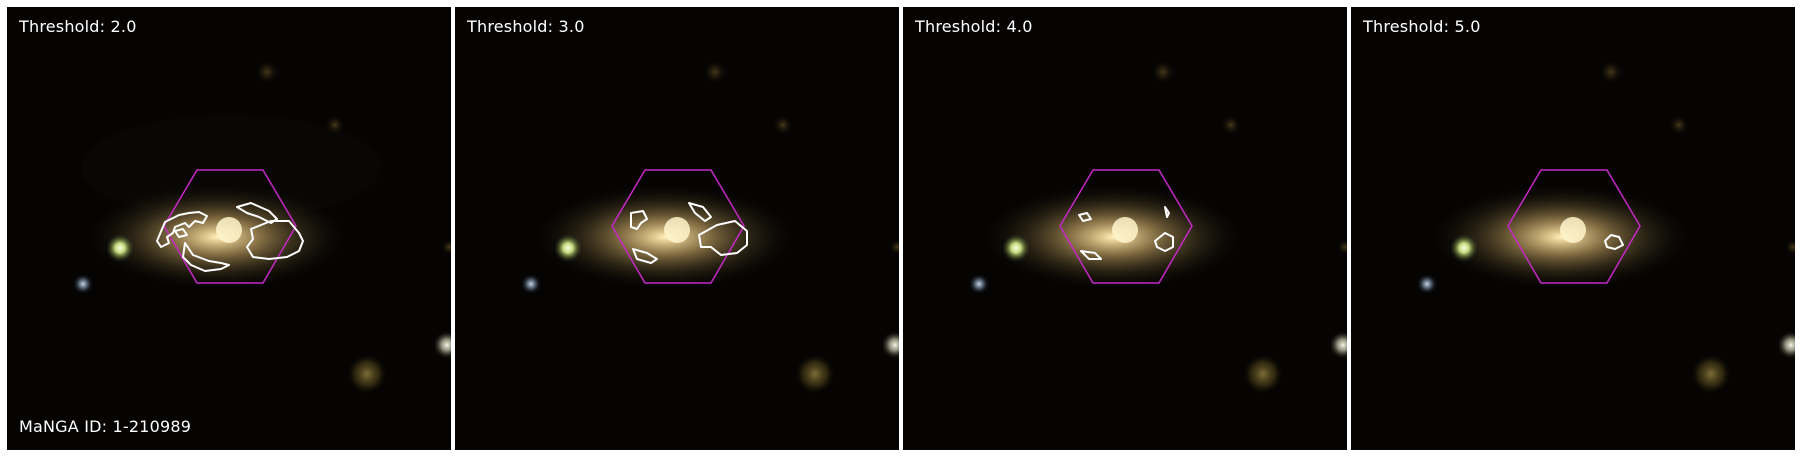 The width and height of the screenshot is (1800, 457). I want to click on threshold-label: Threshold: 5.0, so click(1422, 26).